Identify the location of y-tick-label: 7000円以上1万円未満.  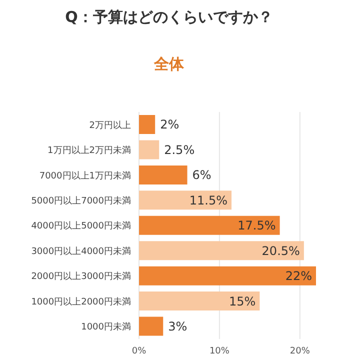
(85, 176).